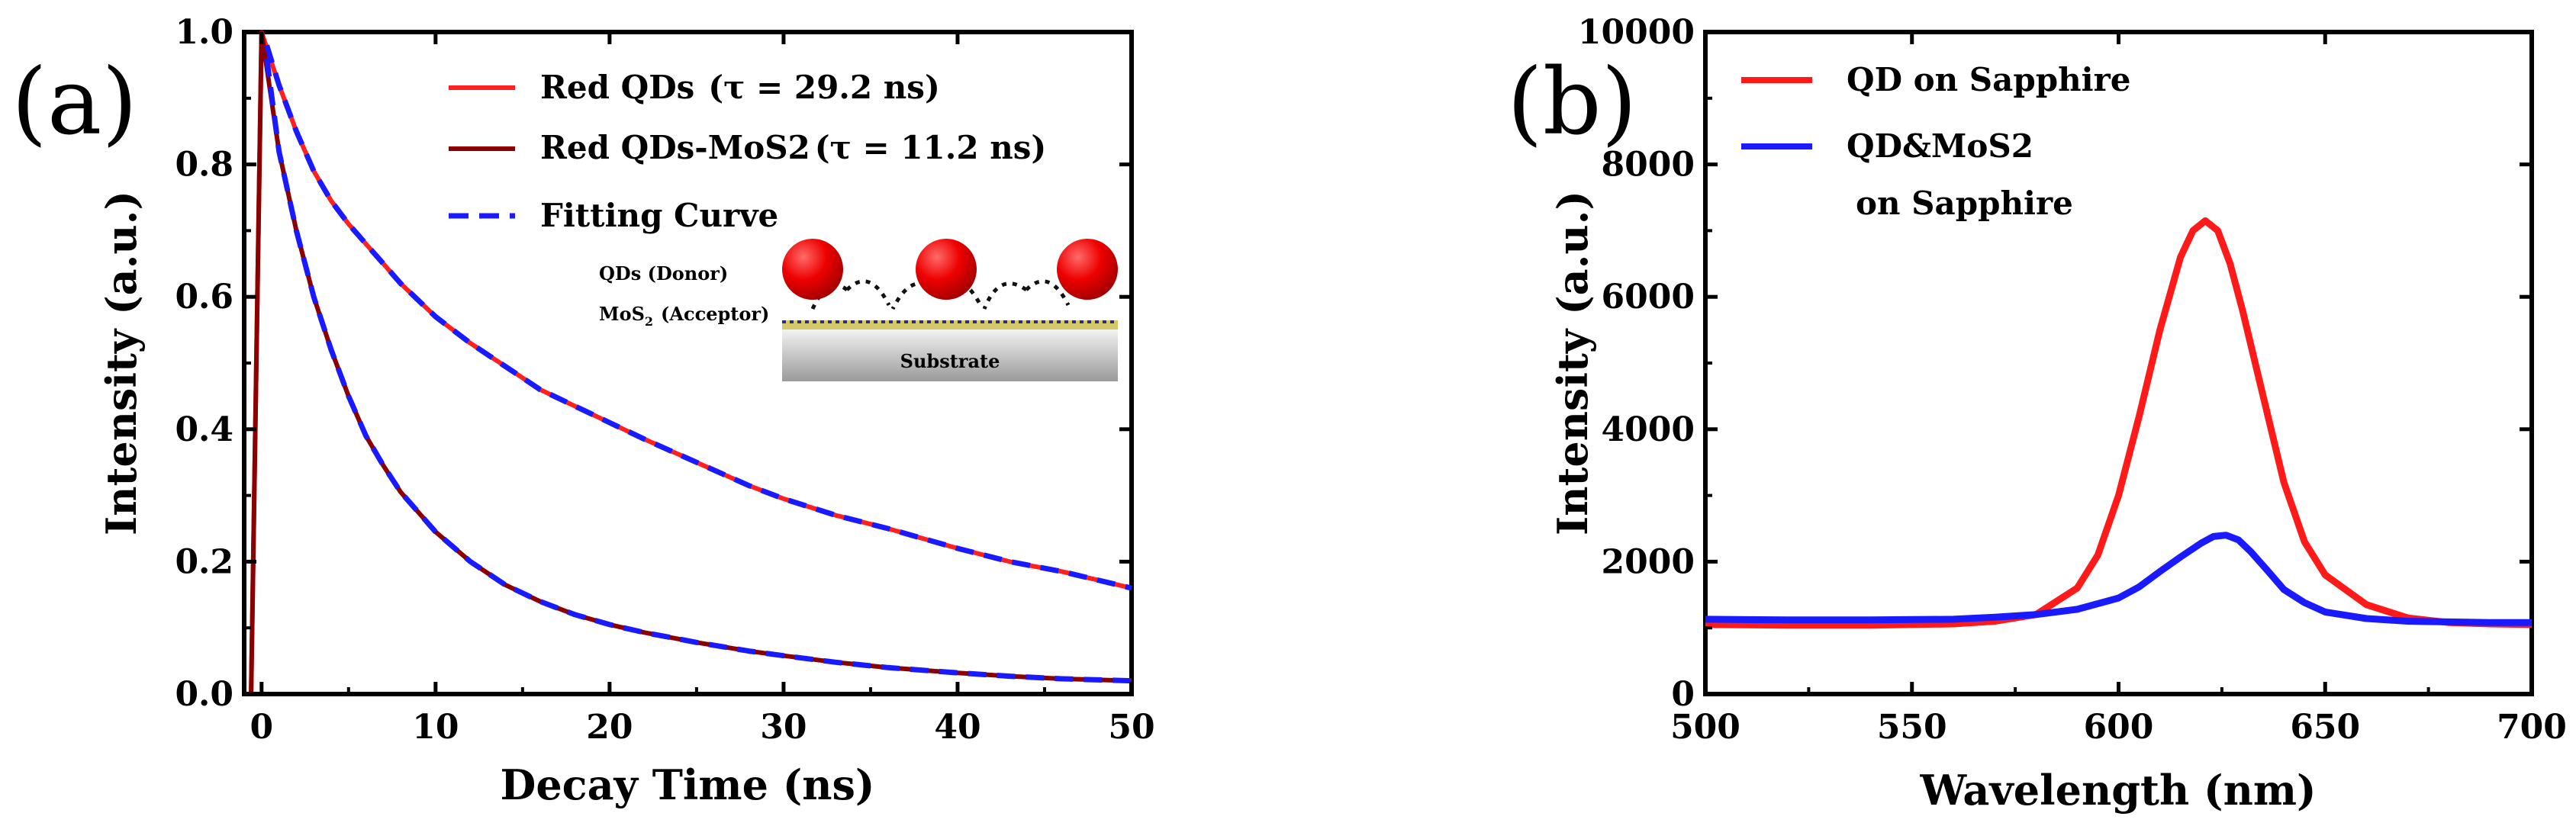  Describe the element at coordinates (957, 727) in the screenshot. I see `panel-a-x-tick-label: 40` at that location.